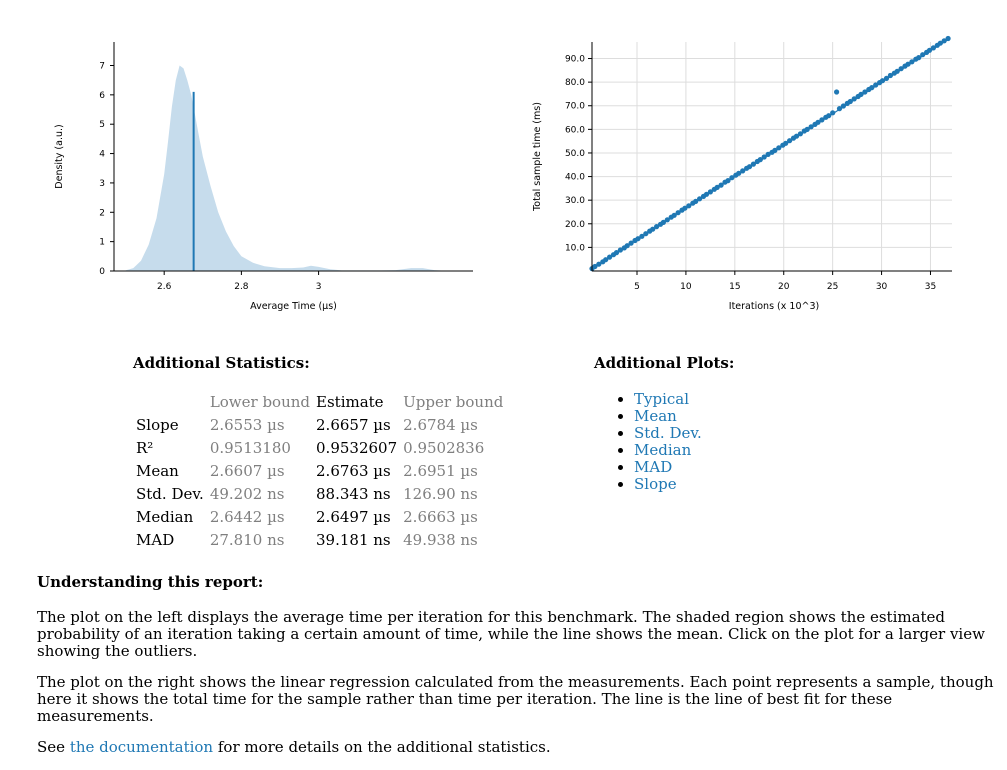  I want to click on additional-plots-list: TypicalMeanStd. Dev.MedianMADSlope, so click(661, 442).